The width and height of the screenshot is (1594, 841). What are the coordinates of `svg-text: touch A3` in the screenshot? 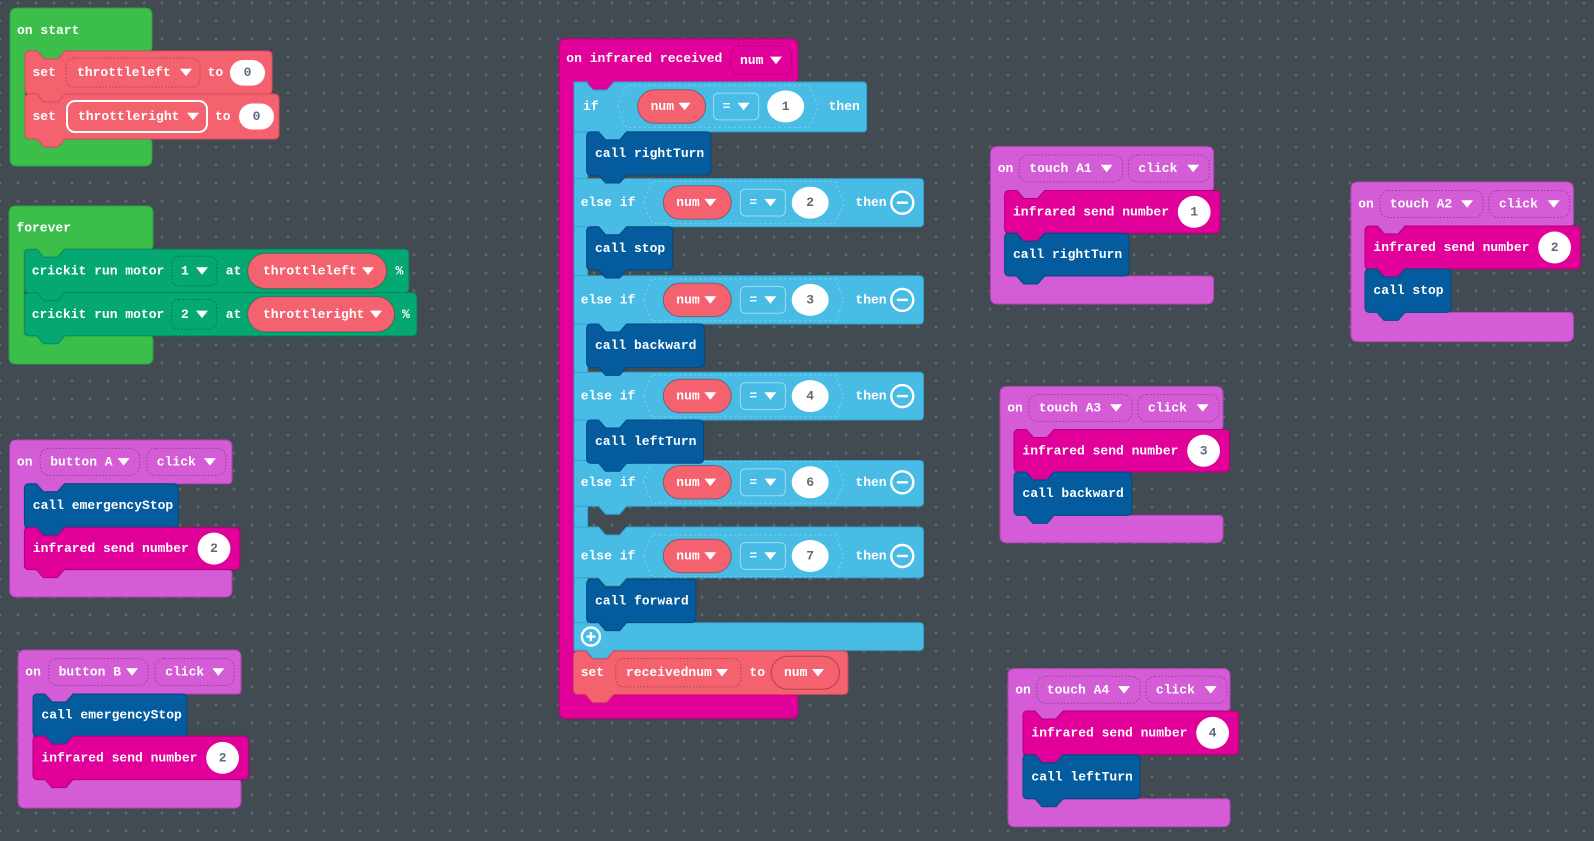 It's located at (1070, 408).